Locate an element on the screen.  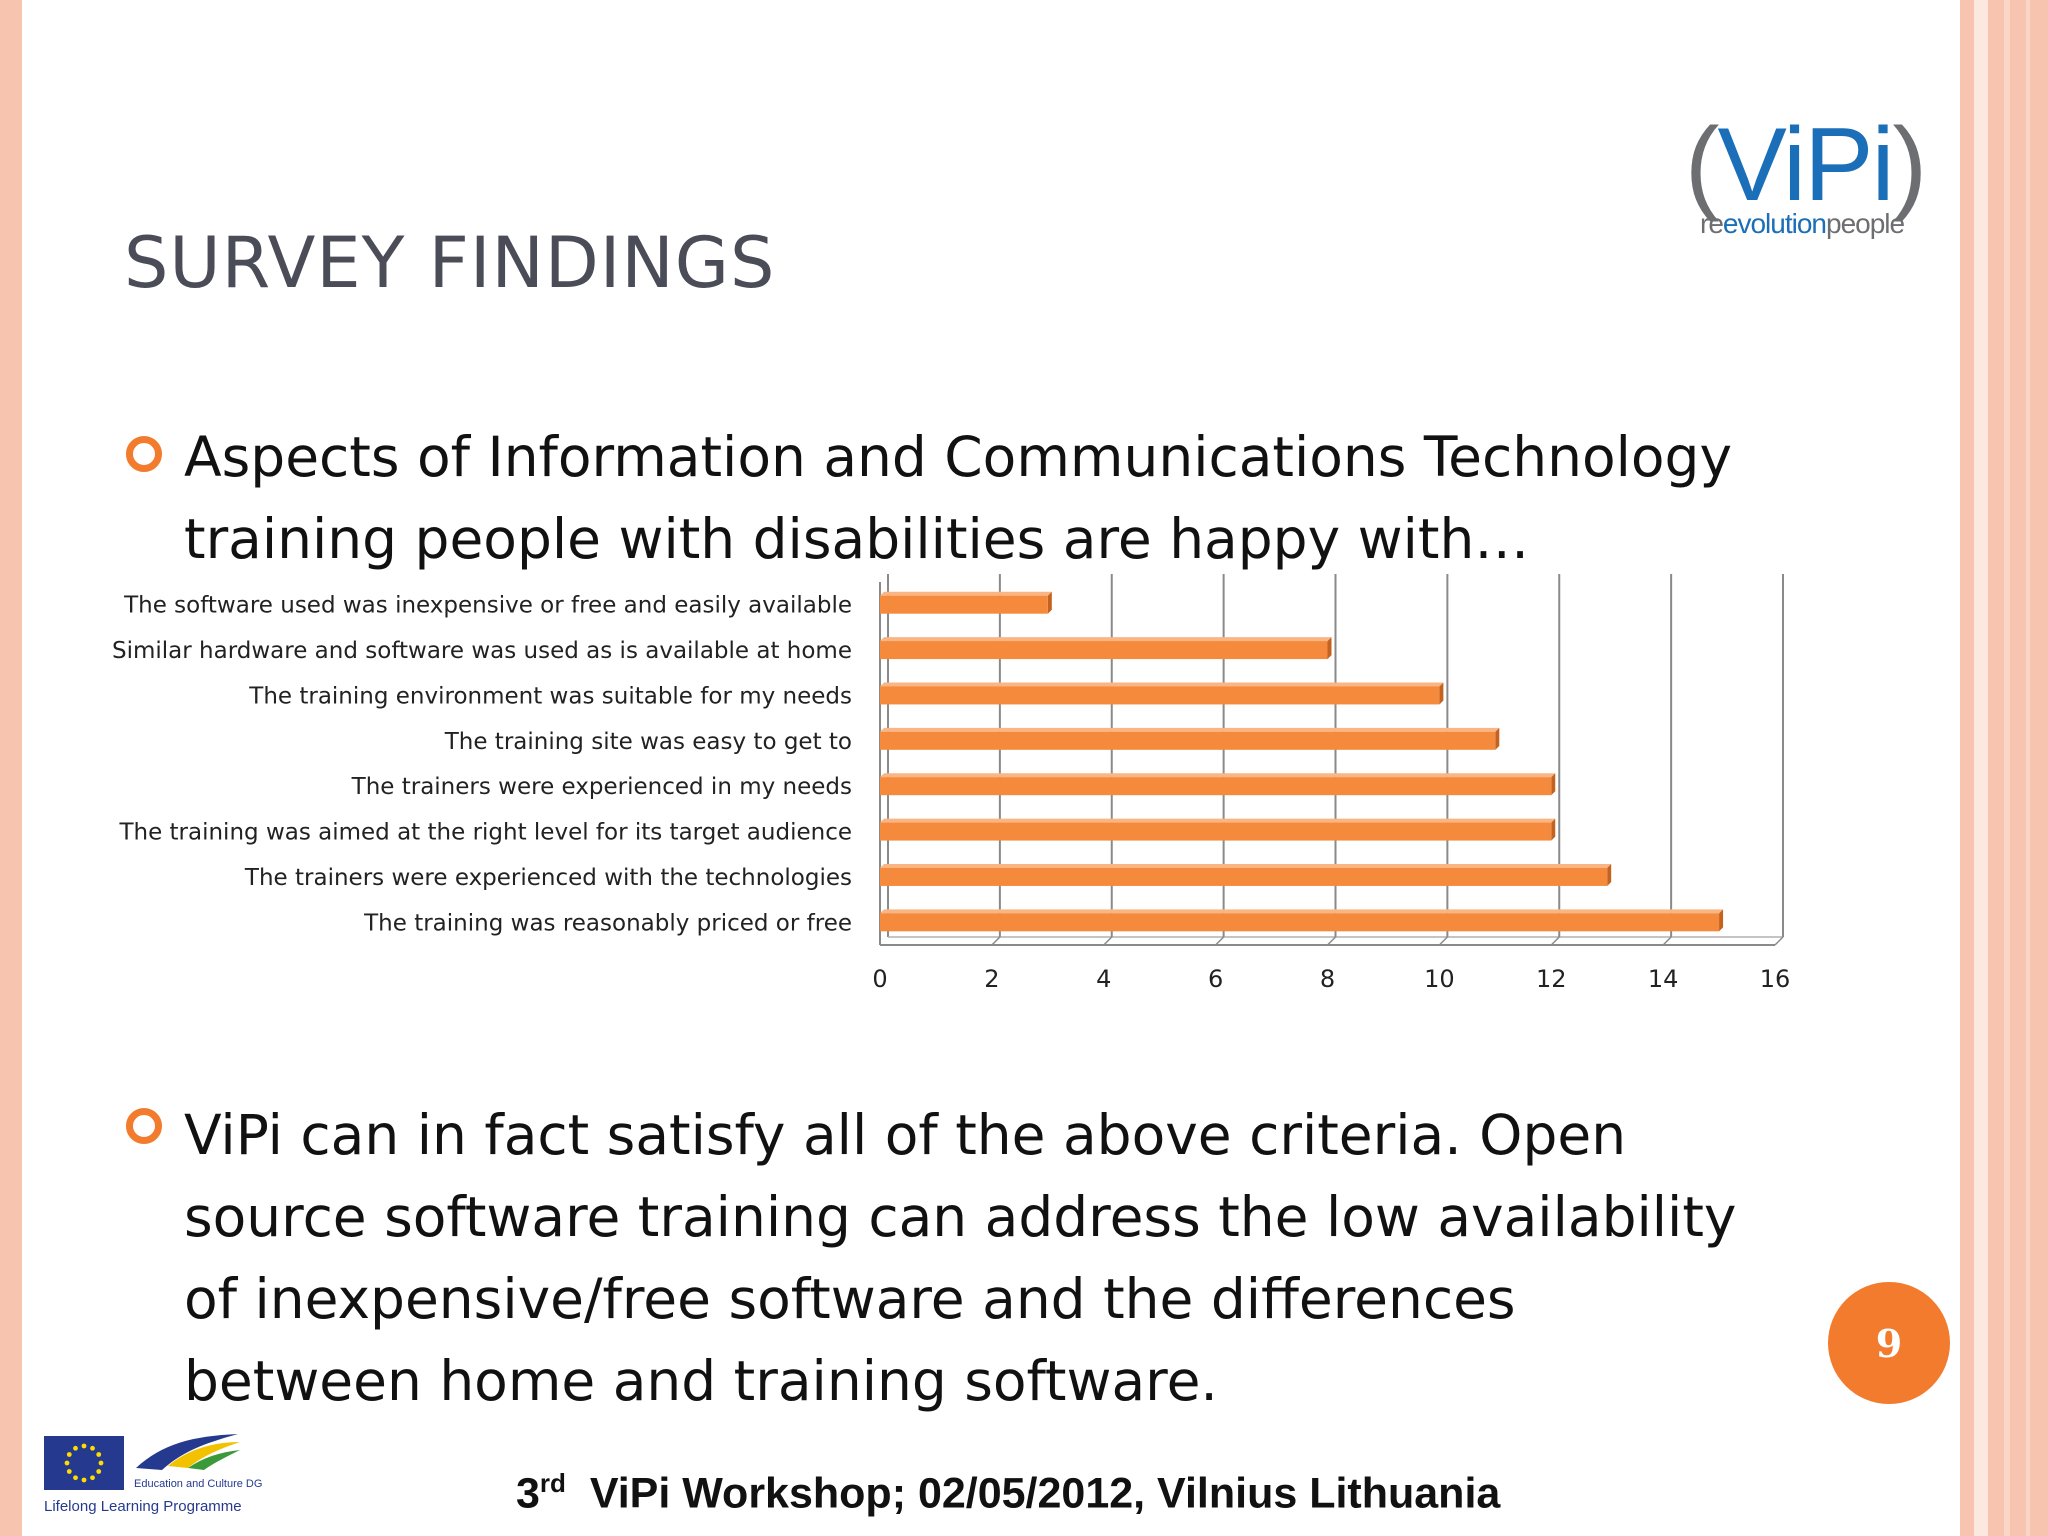
tagline-part: re is located at coordinates (1712, 223).